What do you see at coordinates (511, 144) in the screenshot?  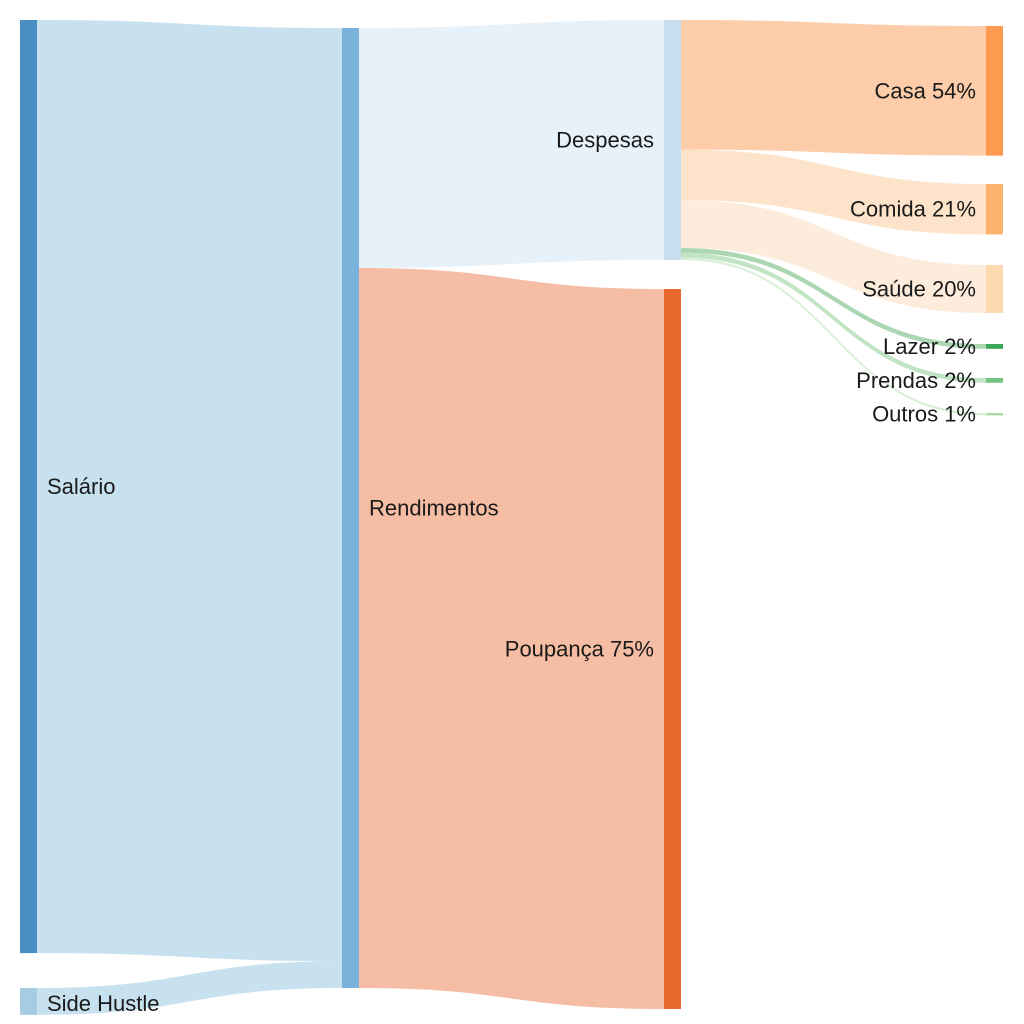 I see `link-rendimentos-despesas` at bounding box center [511, 144].